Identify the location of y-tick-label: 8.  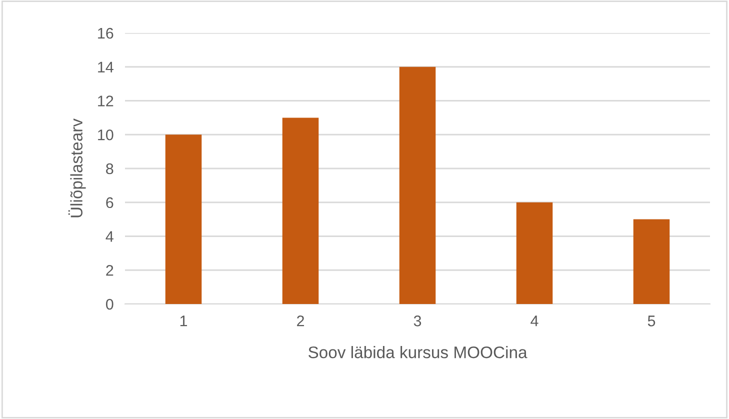
(110, 168).